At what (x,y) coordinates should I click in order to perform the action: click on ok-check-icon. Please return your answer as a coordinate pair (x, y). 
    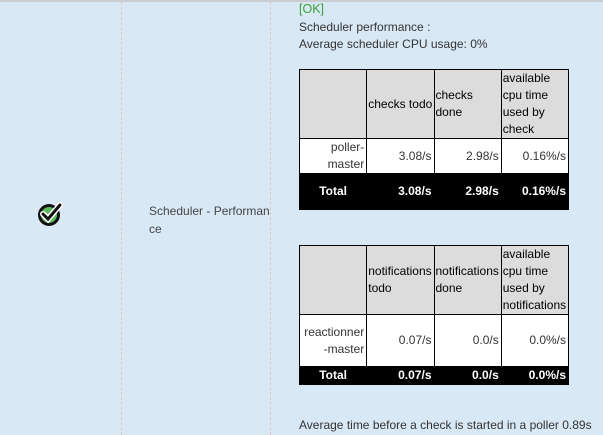
    Looking at the image, I should click on (50, 214).